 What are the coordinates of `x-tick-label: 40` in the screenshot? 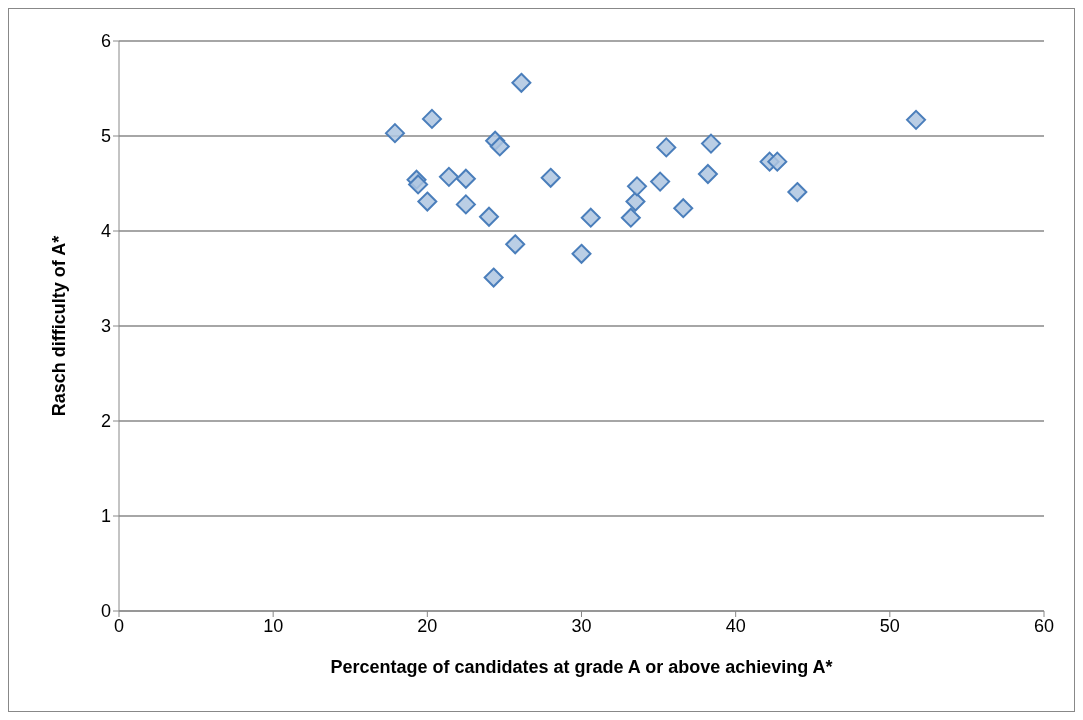 It's located at (735, 625).